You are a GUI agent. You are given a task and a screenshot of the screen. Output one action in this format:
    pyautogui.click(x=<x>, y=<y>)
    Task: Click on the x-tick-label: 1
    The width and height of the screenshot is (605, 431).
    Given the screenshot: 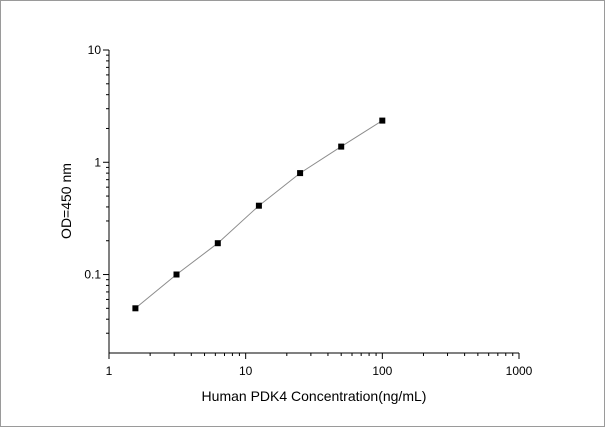 What is the action you would take?
    pyautogui.click(x=109, y=371)
    